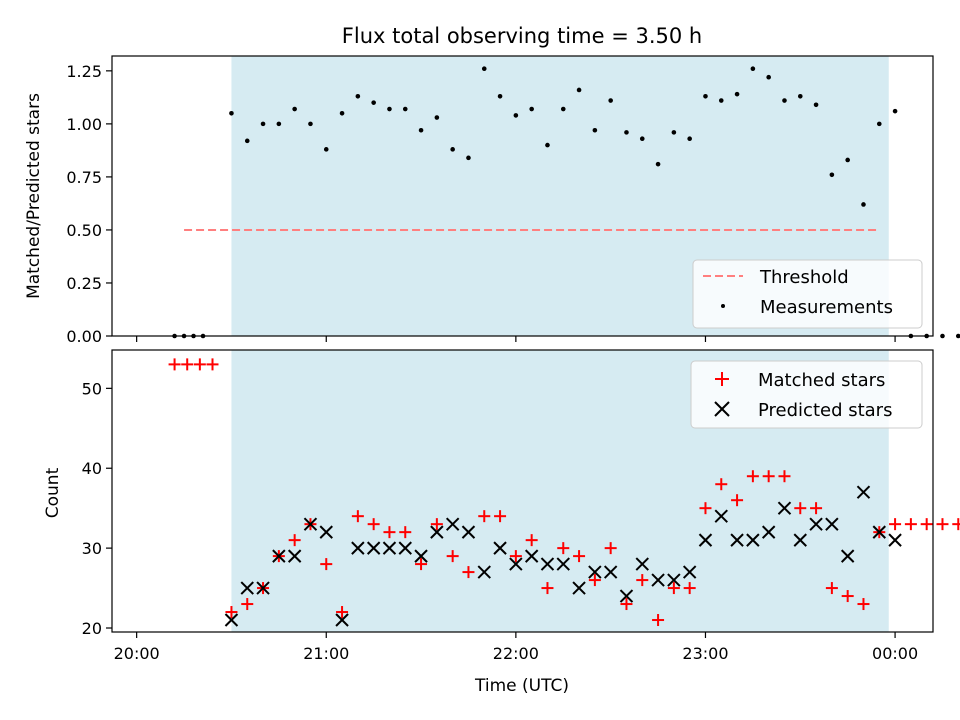 This screenshot has height=720, width=960. I want to click on top-legend-box, so click(807, 294).